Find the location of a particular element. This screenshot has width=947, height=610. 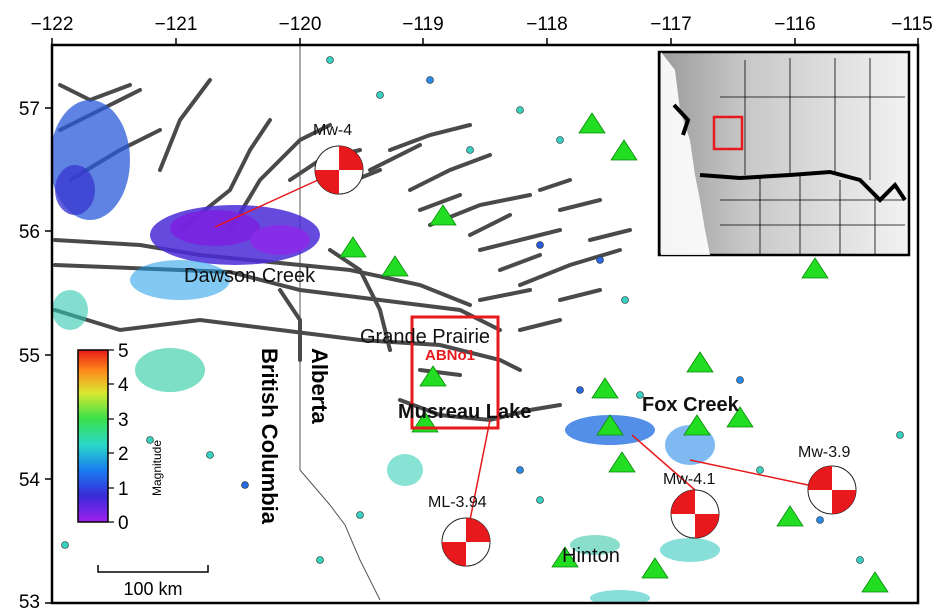

colorbar-title: Magnitude is located at coordinates (157, 468).